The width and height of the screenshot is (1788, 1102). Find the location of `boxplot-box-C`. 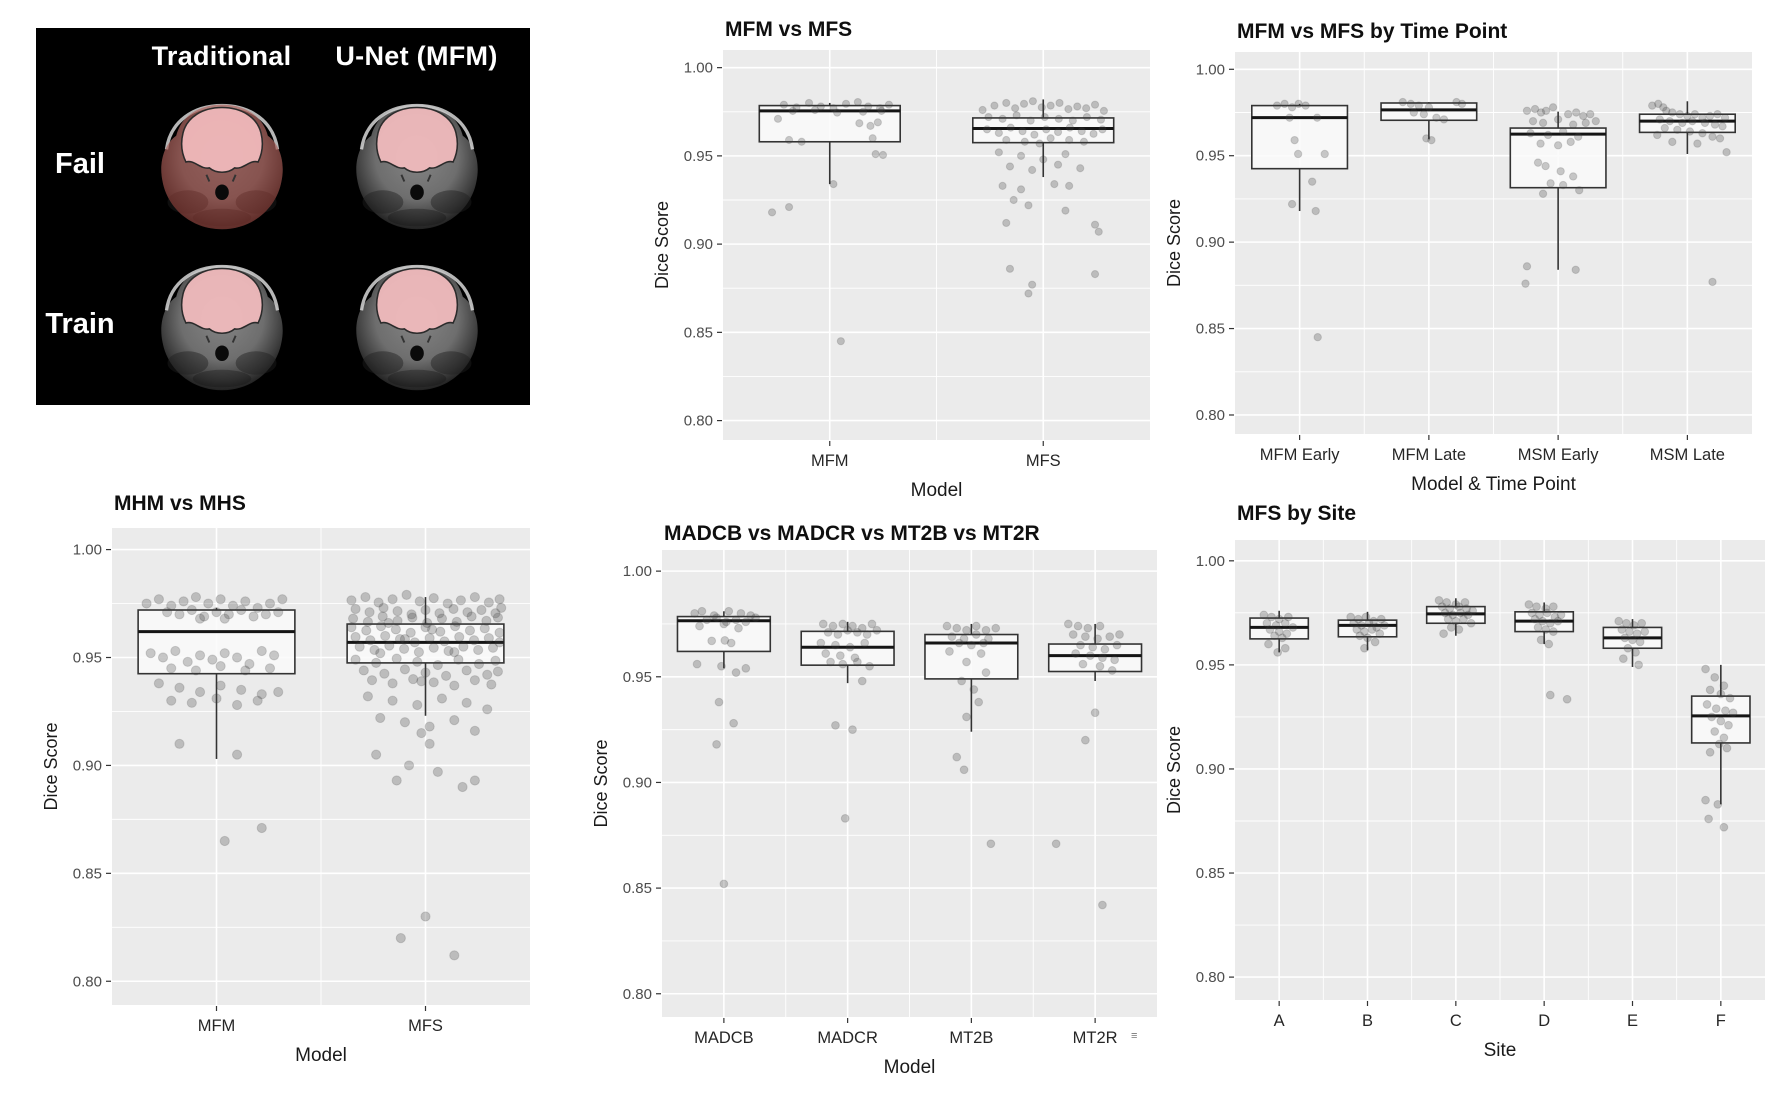

boxplot-box-C is located at coordinates (1455, 617).